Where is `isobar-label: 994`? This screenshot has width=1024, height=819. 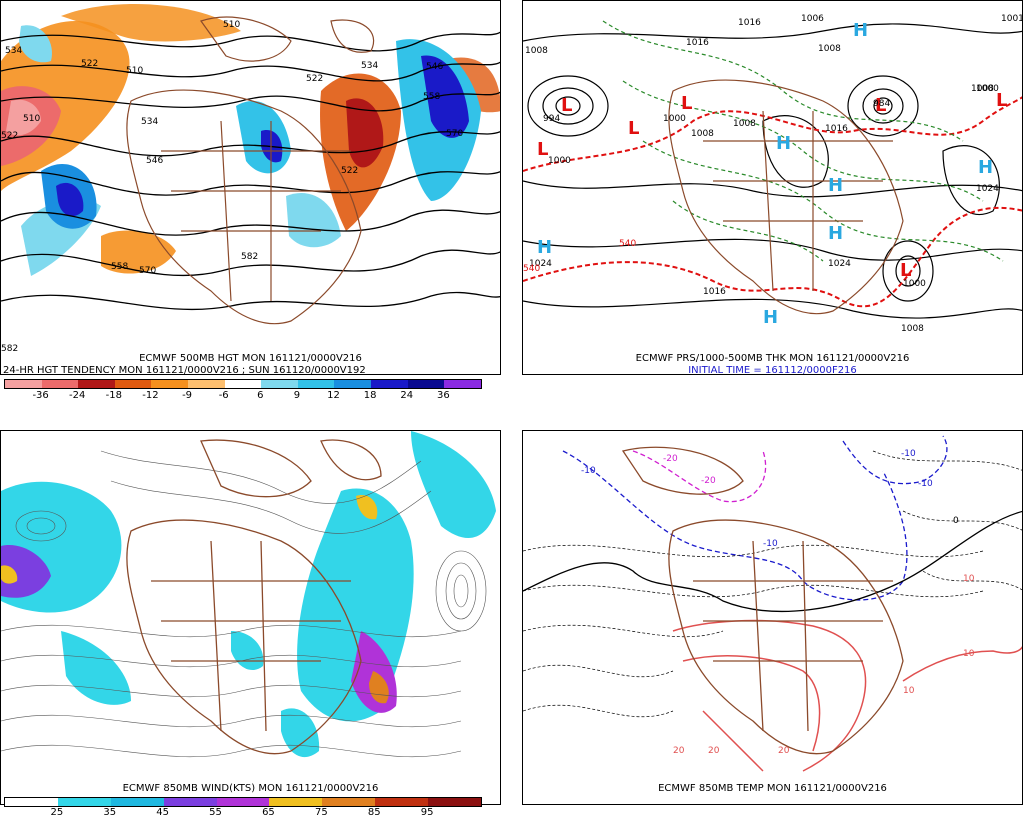
isobar-label: 994 is located at coordinates (551, 119).